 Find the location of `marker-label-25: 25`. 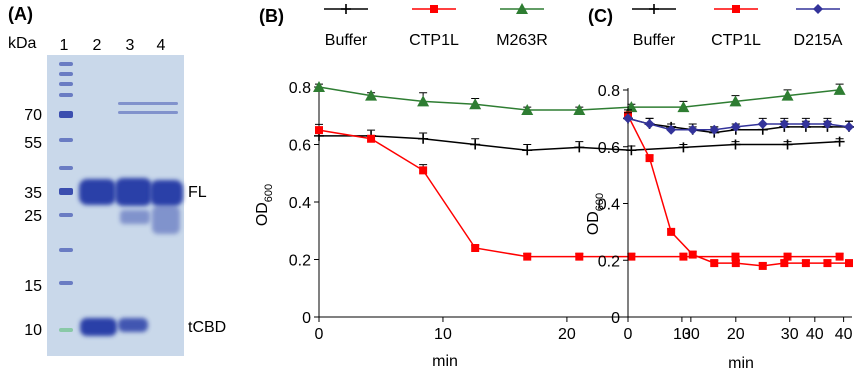

marker-label-25: 25 is located at coordinates (33, 216).